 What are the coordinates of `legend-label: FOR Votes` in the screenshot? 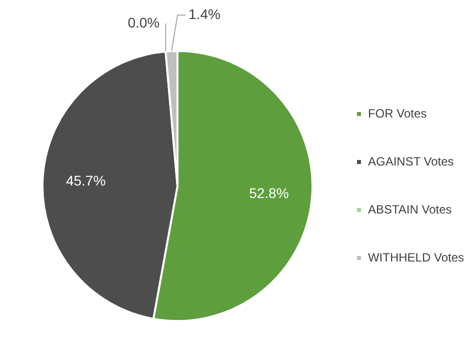 It's located at (397, 113).